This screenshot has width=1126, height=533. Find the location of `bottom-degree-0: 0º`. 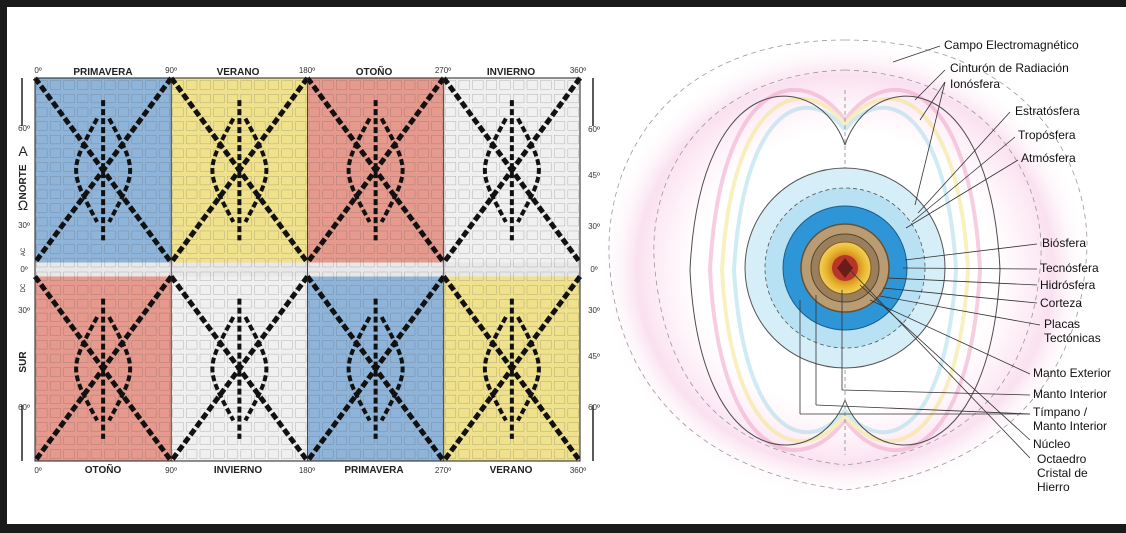

bottom-degree-0: 0º is located at coordinates (37, 470).